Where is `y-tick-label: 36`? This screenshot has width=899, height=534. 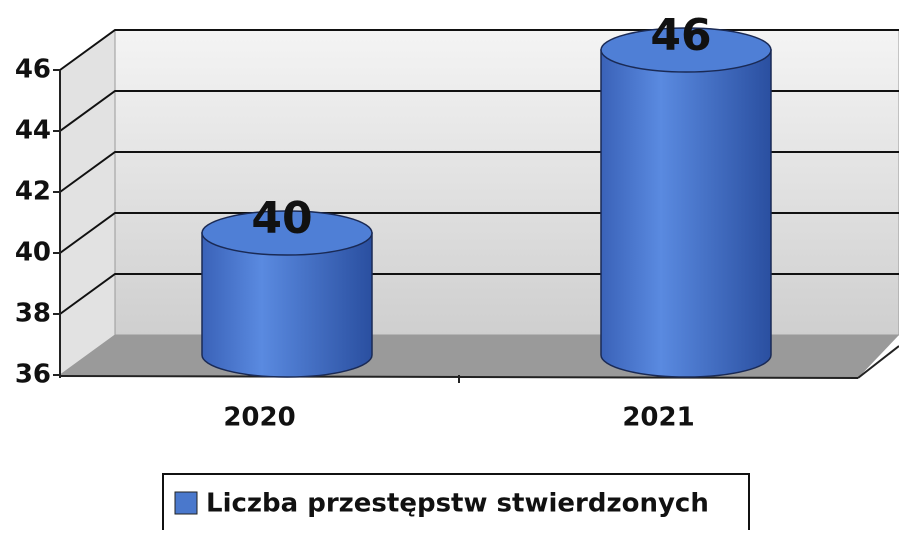 y-tick-label: 36 is located at coordinates (33, 375).